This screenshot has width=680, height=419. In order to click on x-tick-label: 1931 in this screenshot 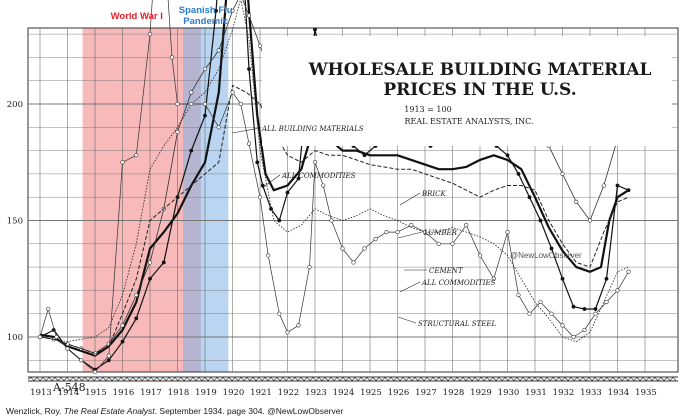, I will do `click(536, 393)`.